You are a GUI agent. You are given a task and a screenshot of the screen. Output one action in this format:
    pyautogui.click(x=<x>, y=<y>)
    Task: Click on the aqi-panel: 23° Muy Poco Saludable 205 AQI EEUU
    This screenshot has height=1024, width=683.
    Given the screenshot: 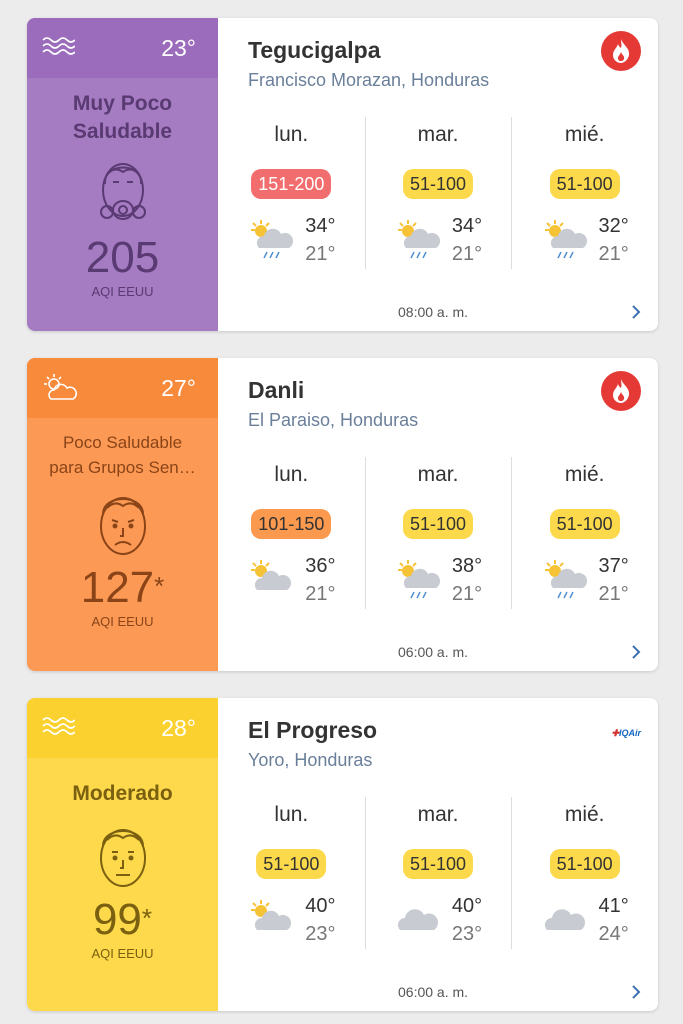 What is the action you would take?
    pyautogui.click(x=122, y=174)
    